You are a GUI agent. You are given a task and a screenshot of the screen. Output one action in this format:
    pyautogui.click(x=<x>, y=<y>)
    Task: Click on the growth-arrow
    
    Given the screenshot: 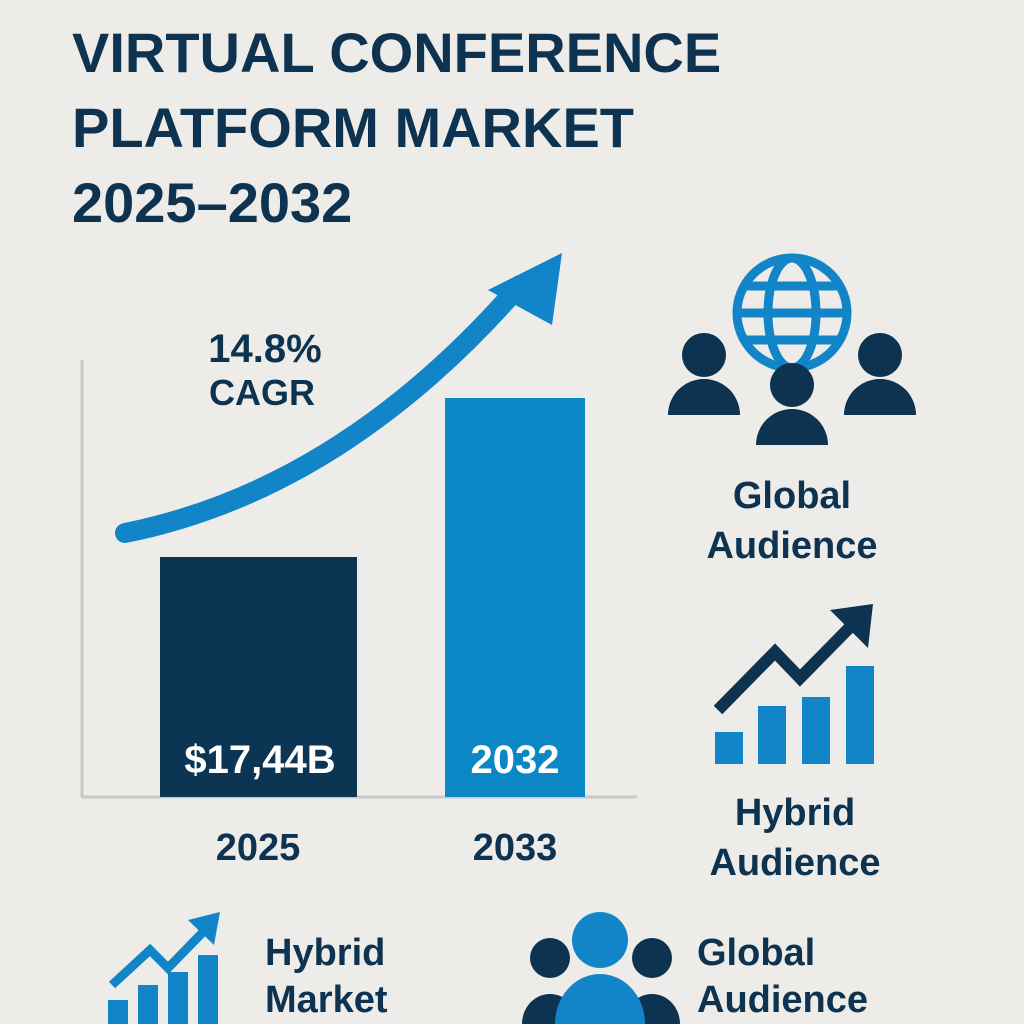 What is the action you would take?
    pyautogui.click(x=322, y=409)
    